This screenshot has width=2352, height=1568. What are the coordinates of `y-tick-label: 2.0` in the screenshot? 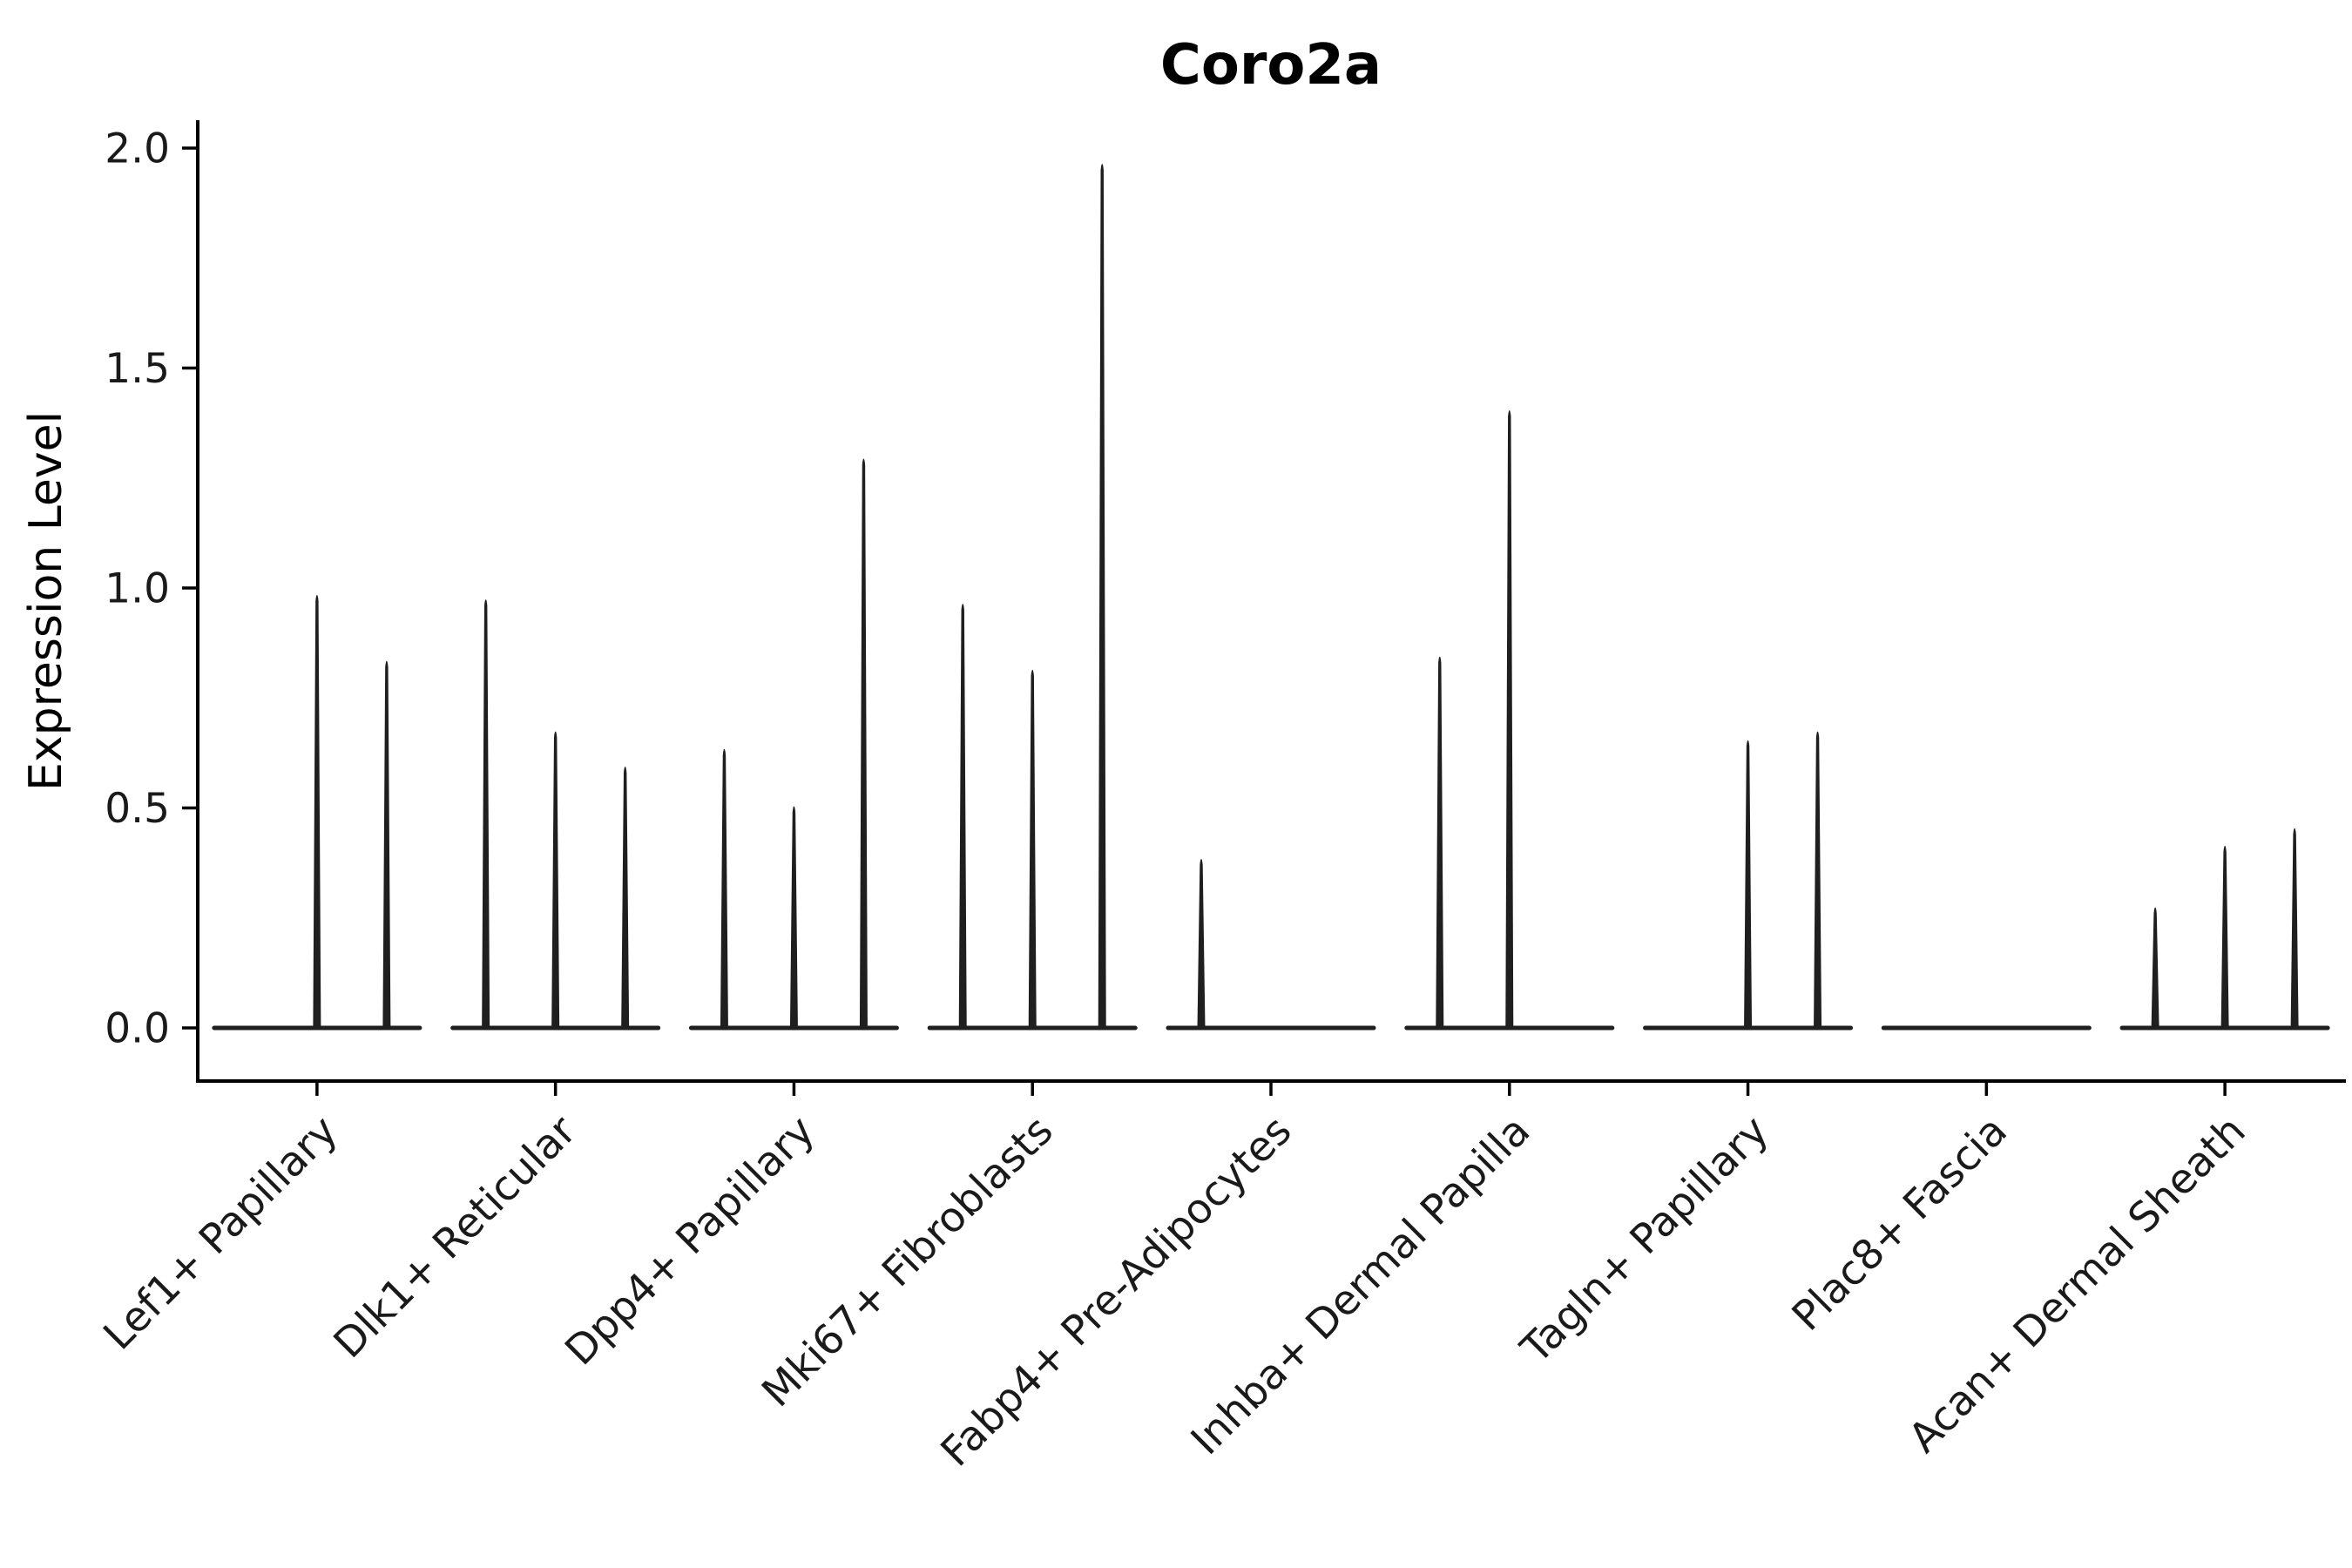 It's located at (137, 148).